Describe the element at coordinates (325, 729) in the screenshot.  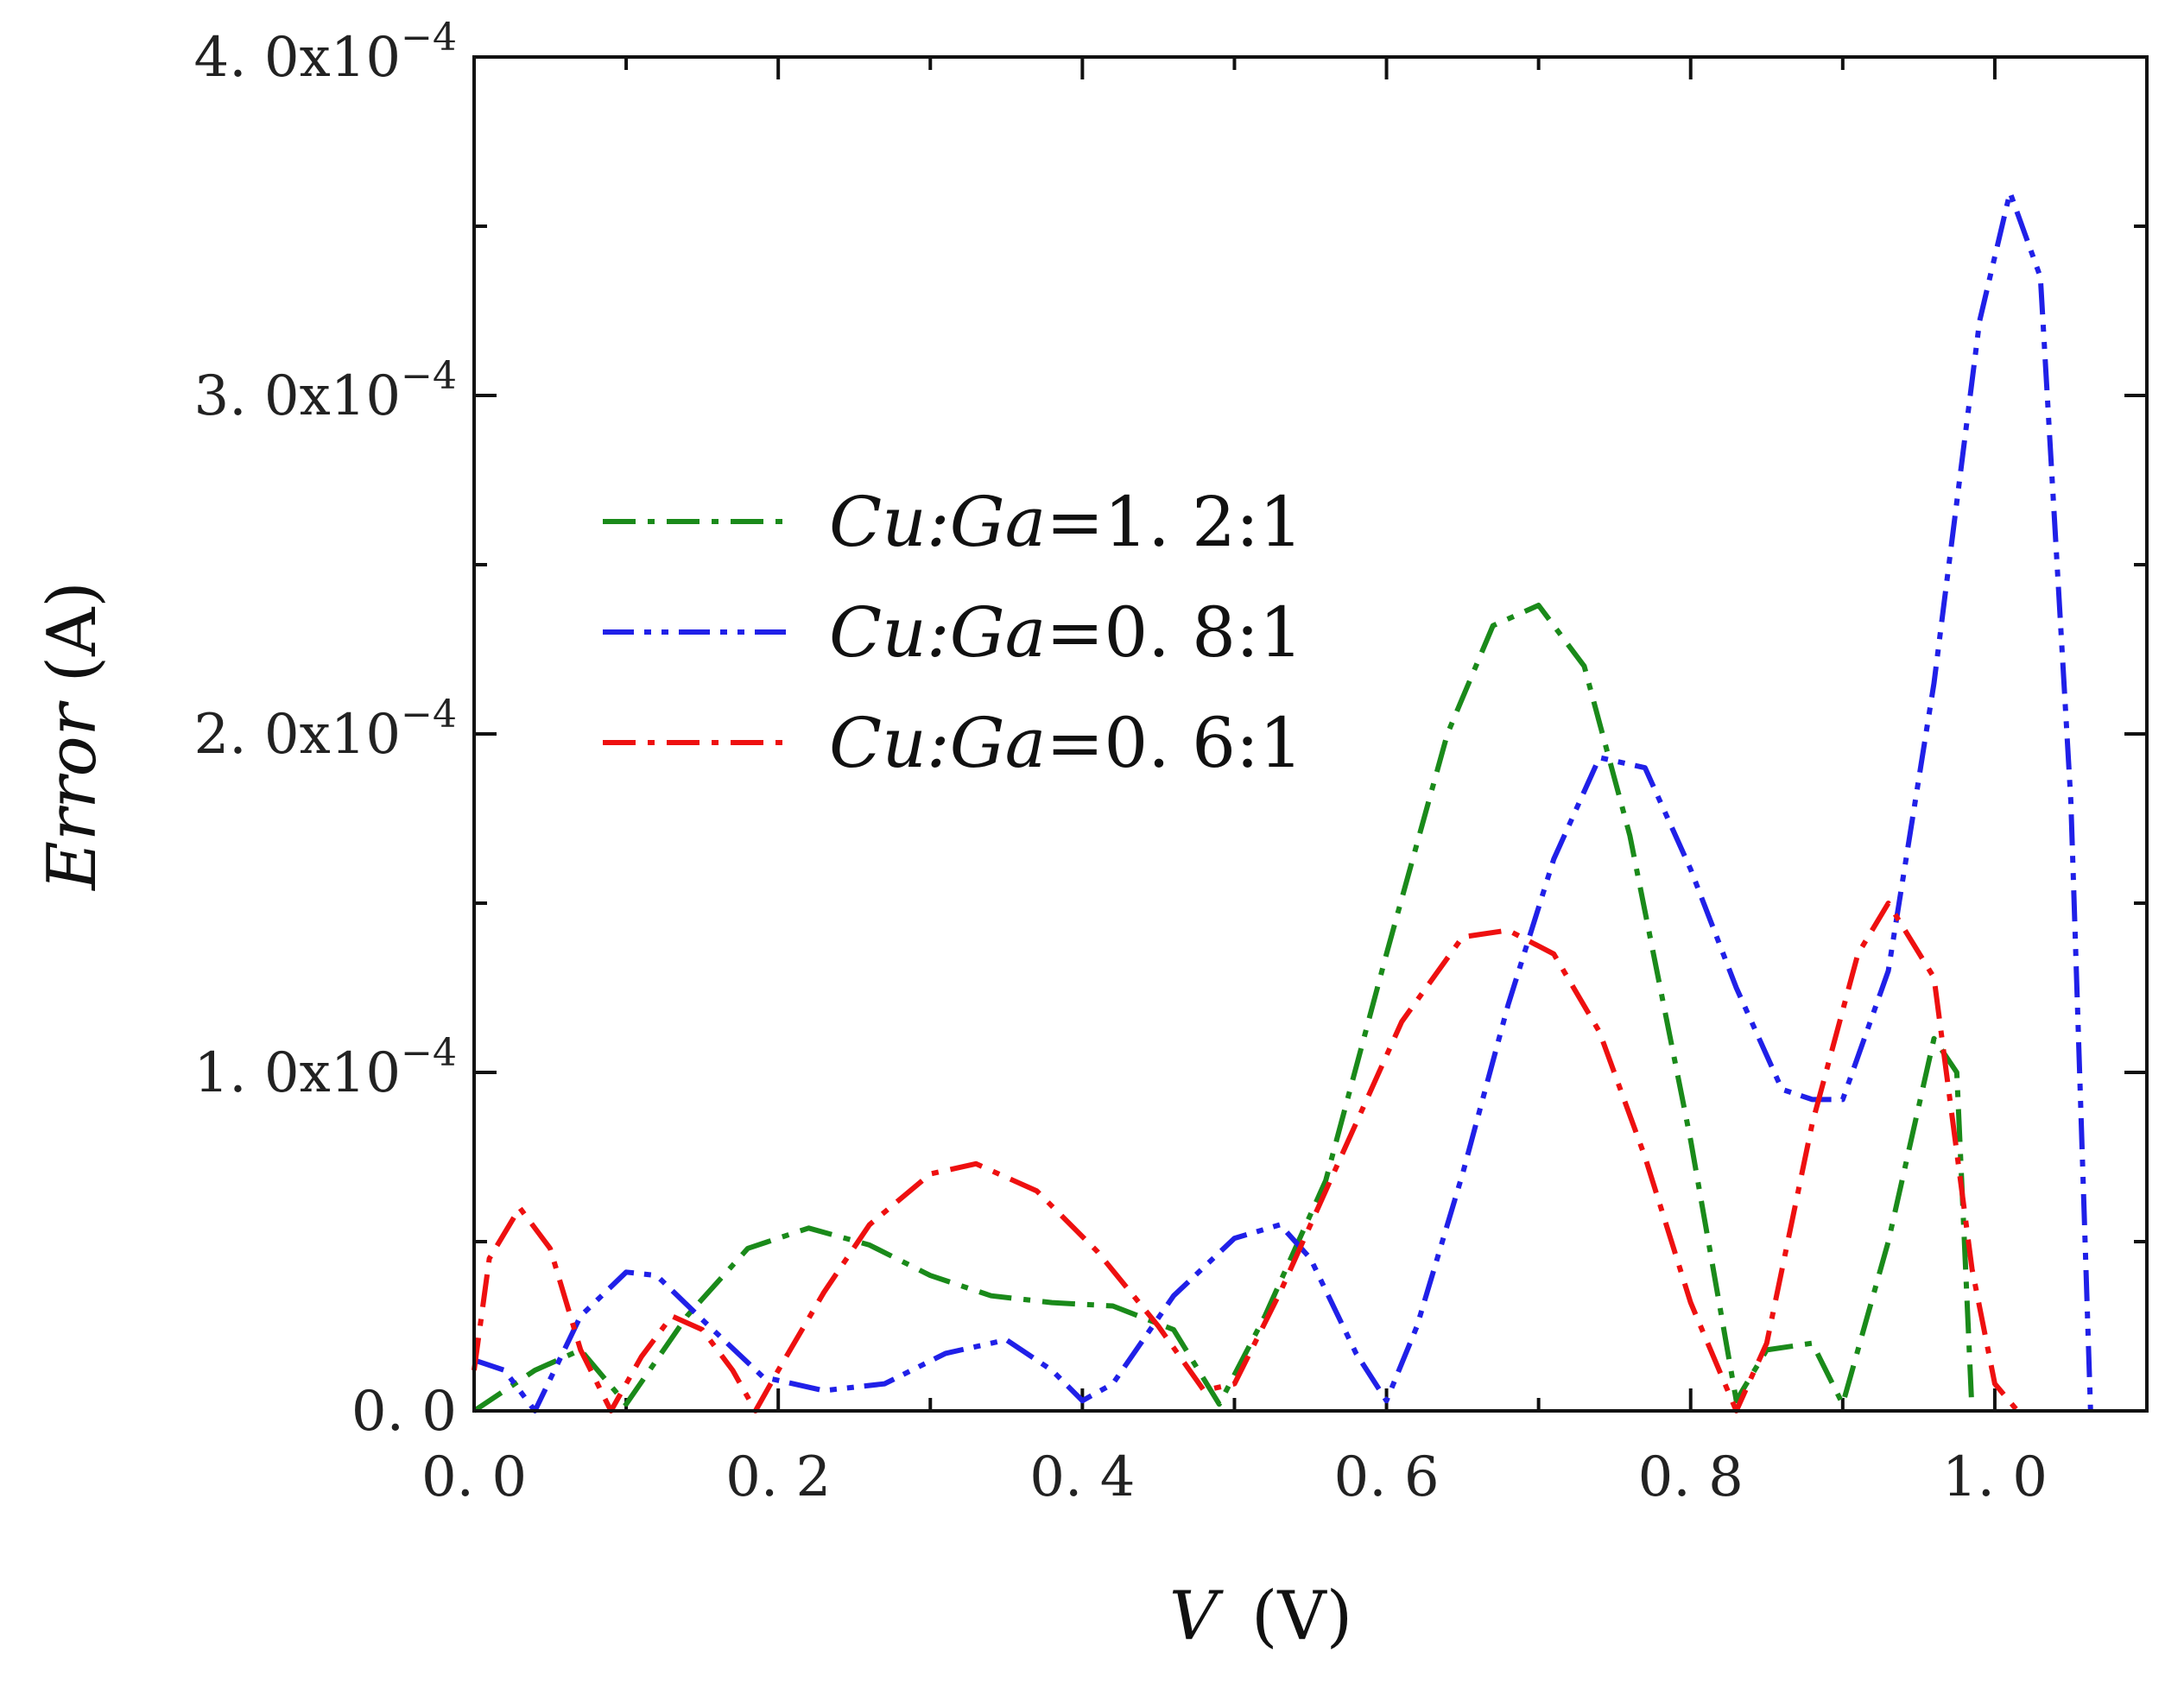
I see `y-tick-label: 2. 0x10−4` at that location.